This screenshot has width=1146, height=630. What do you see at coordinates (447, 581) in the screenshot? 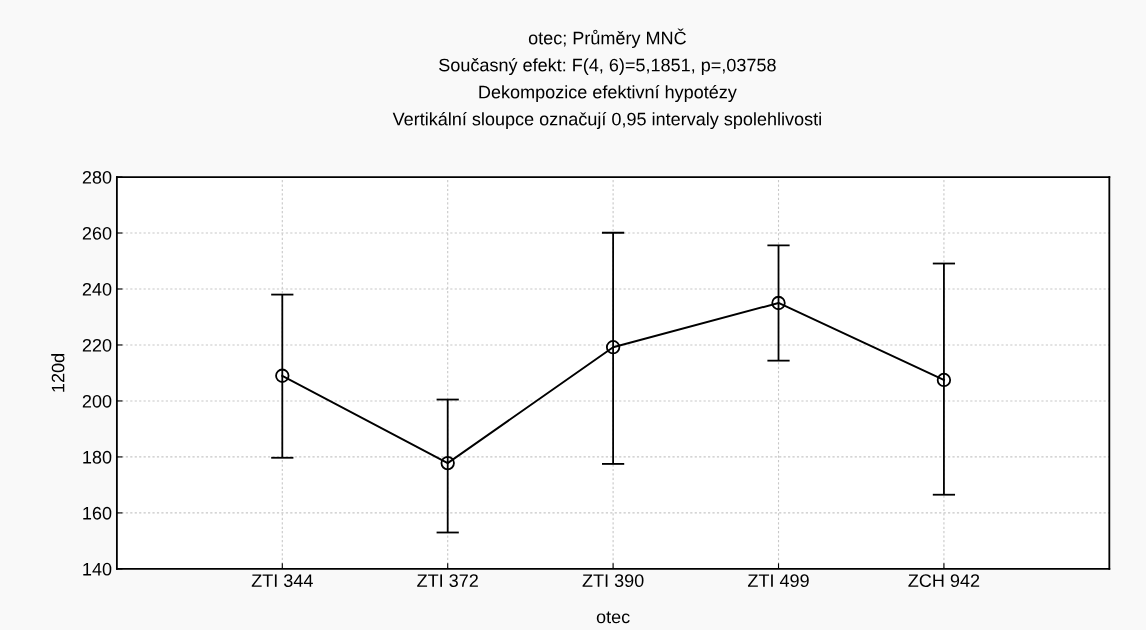
I see `x-tick-label: ZTI 372` at bounding box center [447, 581].